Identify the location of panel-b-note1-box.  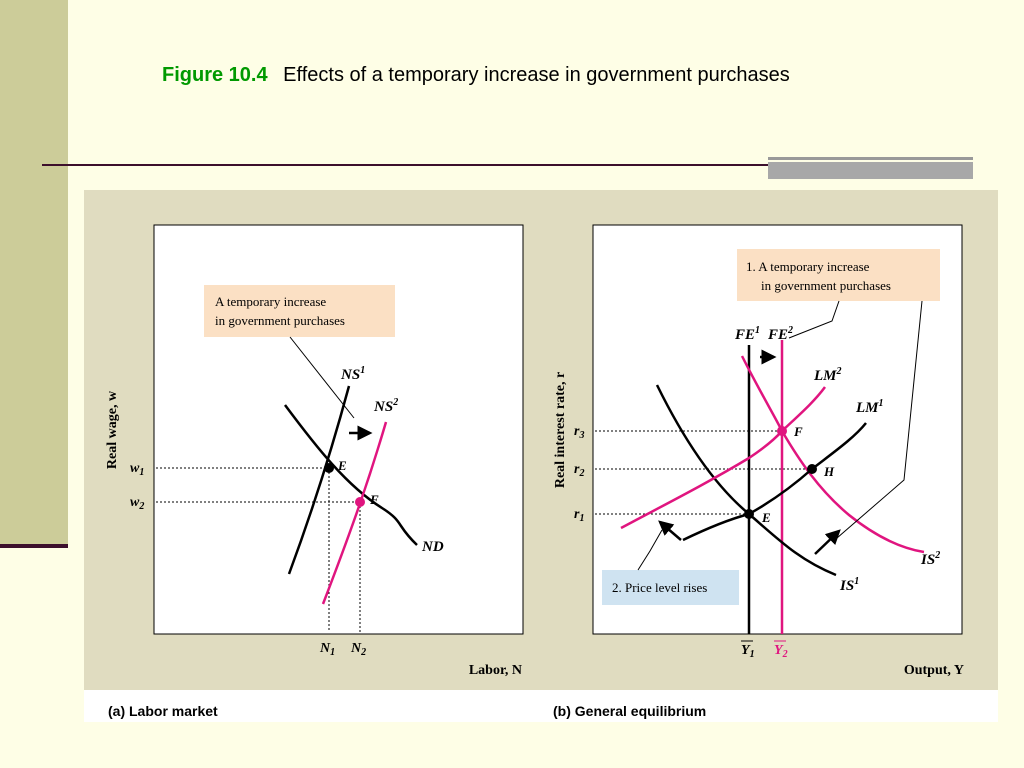
(838, 275).